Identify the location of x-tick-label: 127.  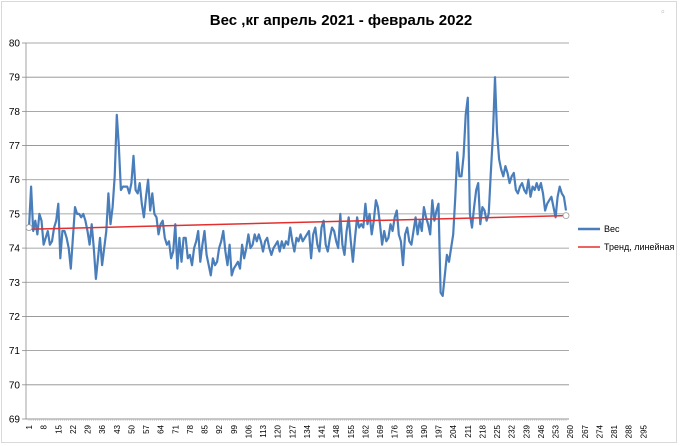
(292, 431).